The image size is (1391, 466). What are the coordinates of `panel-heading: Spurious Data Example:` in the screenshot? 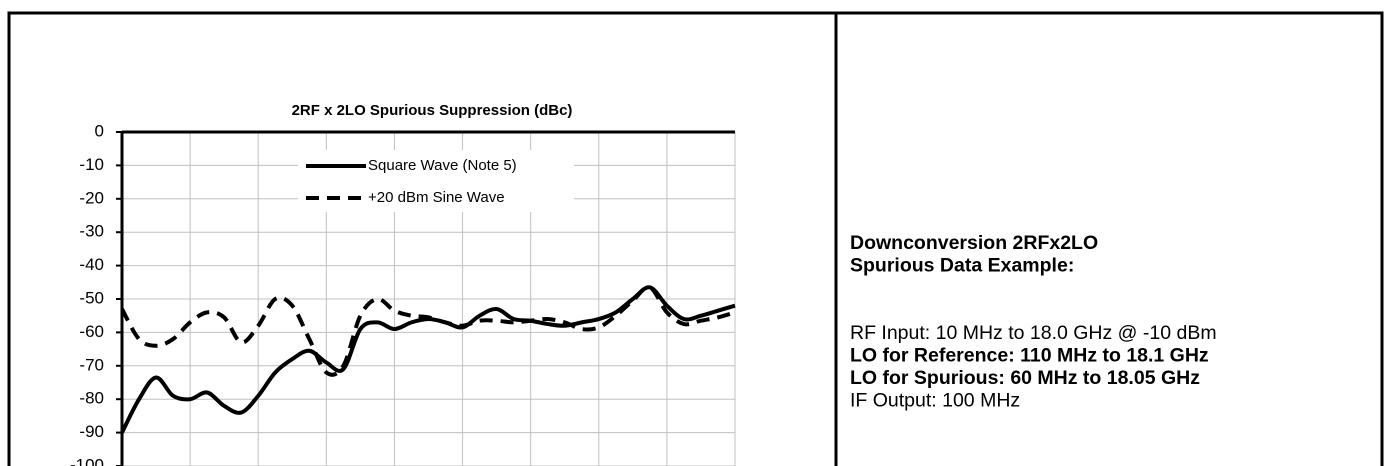 It's located at (962, 266).